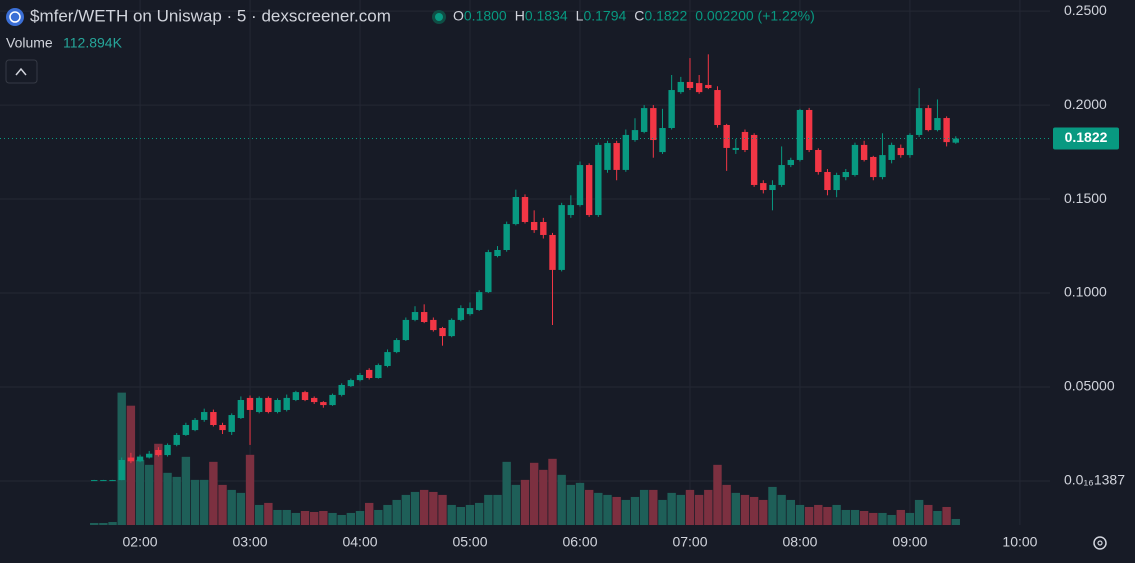  I want to click on volume-label: Volume, so click(29, 43).